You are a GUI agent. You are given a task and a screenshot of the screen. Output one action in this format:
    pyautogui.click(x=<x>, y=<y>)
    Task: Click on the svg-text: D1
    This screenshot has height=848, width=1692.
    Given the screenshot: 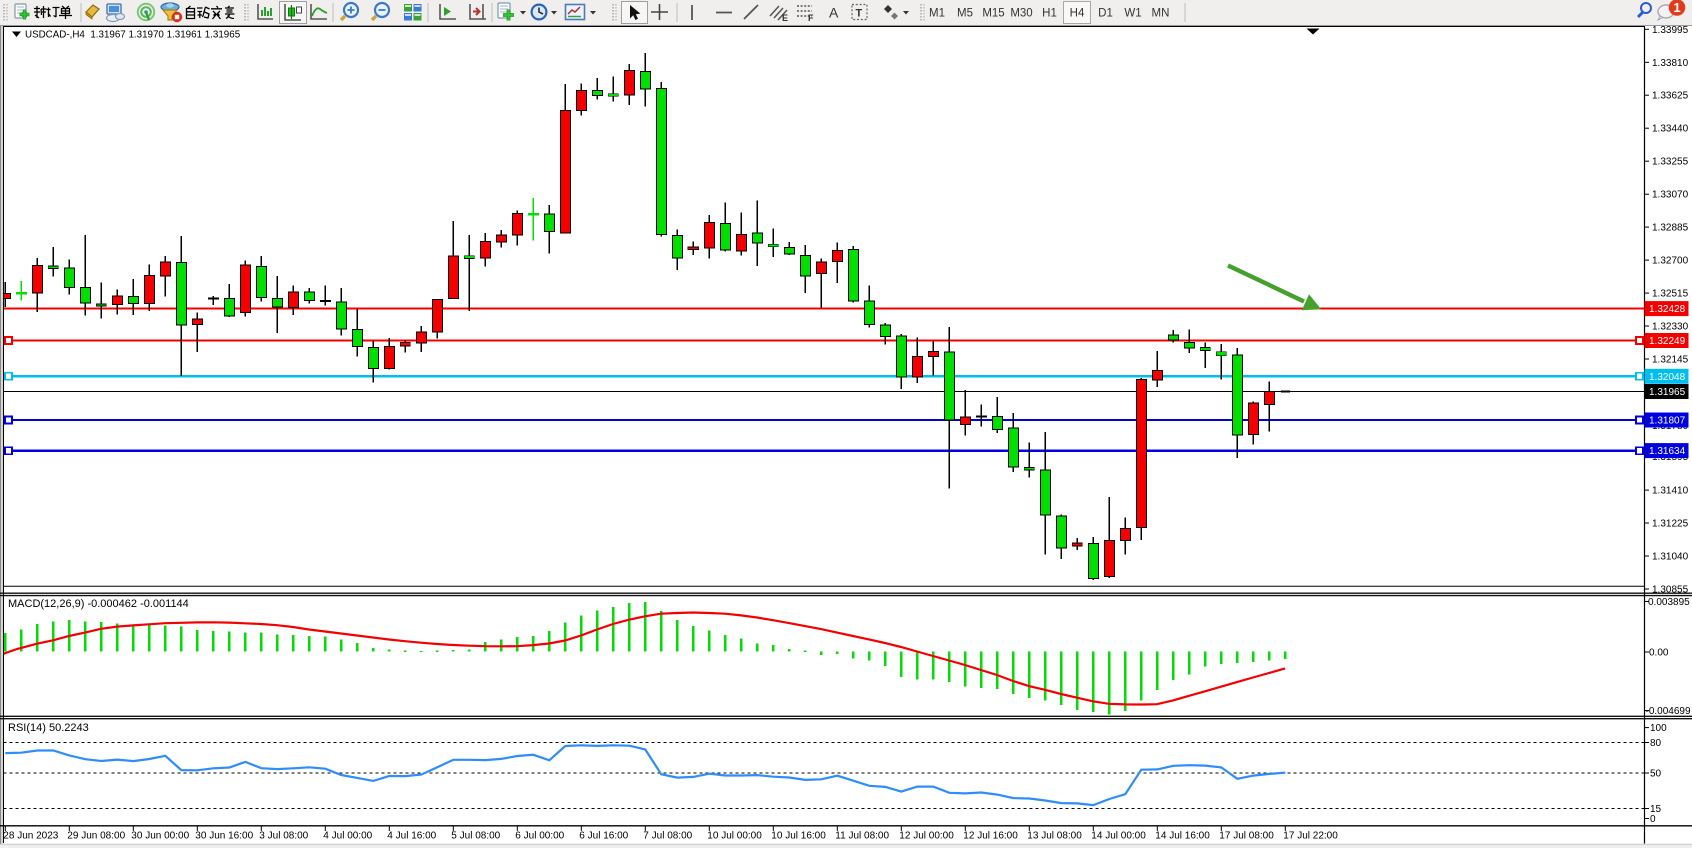 What is the action you would take?
    pyautogui.click(x=1105, y=14)
    